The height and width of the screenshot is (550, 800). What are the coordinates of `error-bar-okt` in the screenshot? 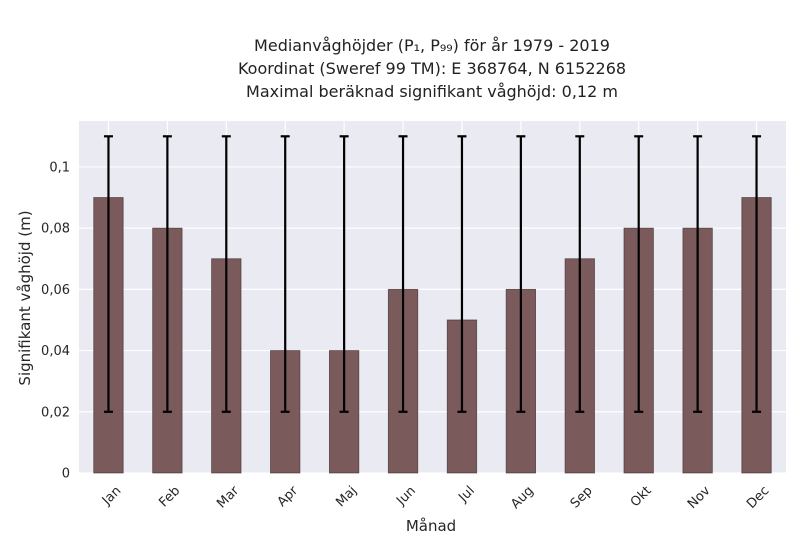 It's located at (639, 274).